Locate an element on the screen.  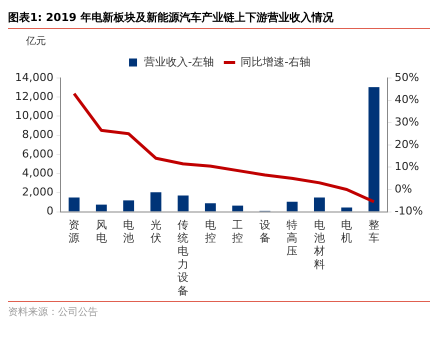
y2-tick-label: -10% is located at coordinates (409, 211).